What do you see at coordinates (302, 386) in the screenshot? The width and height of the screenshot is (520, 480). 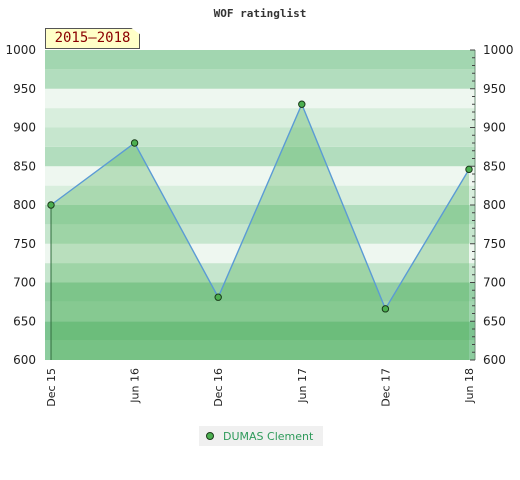 I see `x-tick-label: Jun 17` at bounding box center [302, 386].